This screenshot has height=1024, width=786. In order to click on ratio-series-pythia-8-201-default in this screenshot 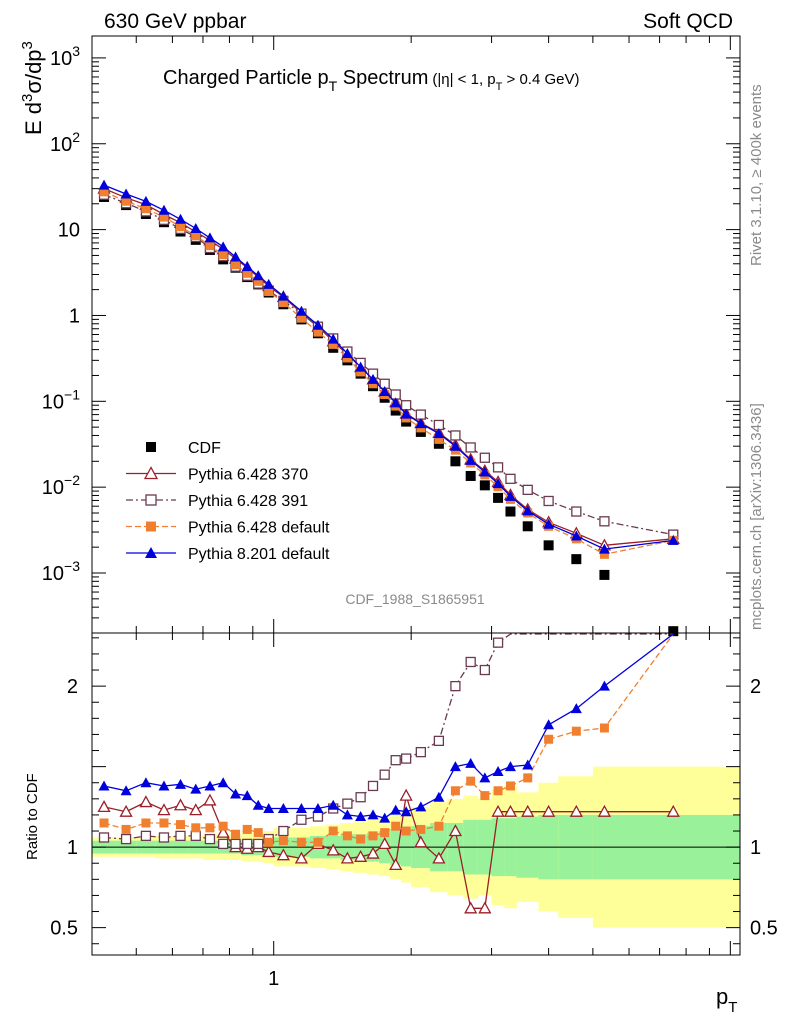, I will do `click(386, 728)`.